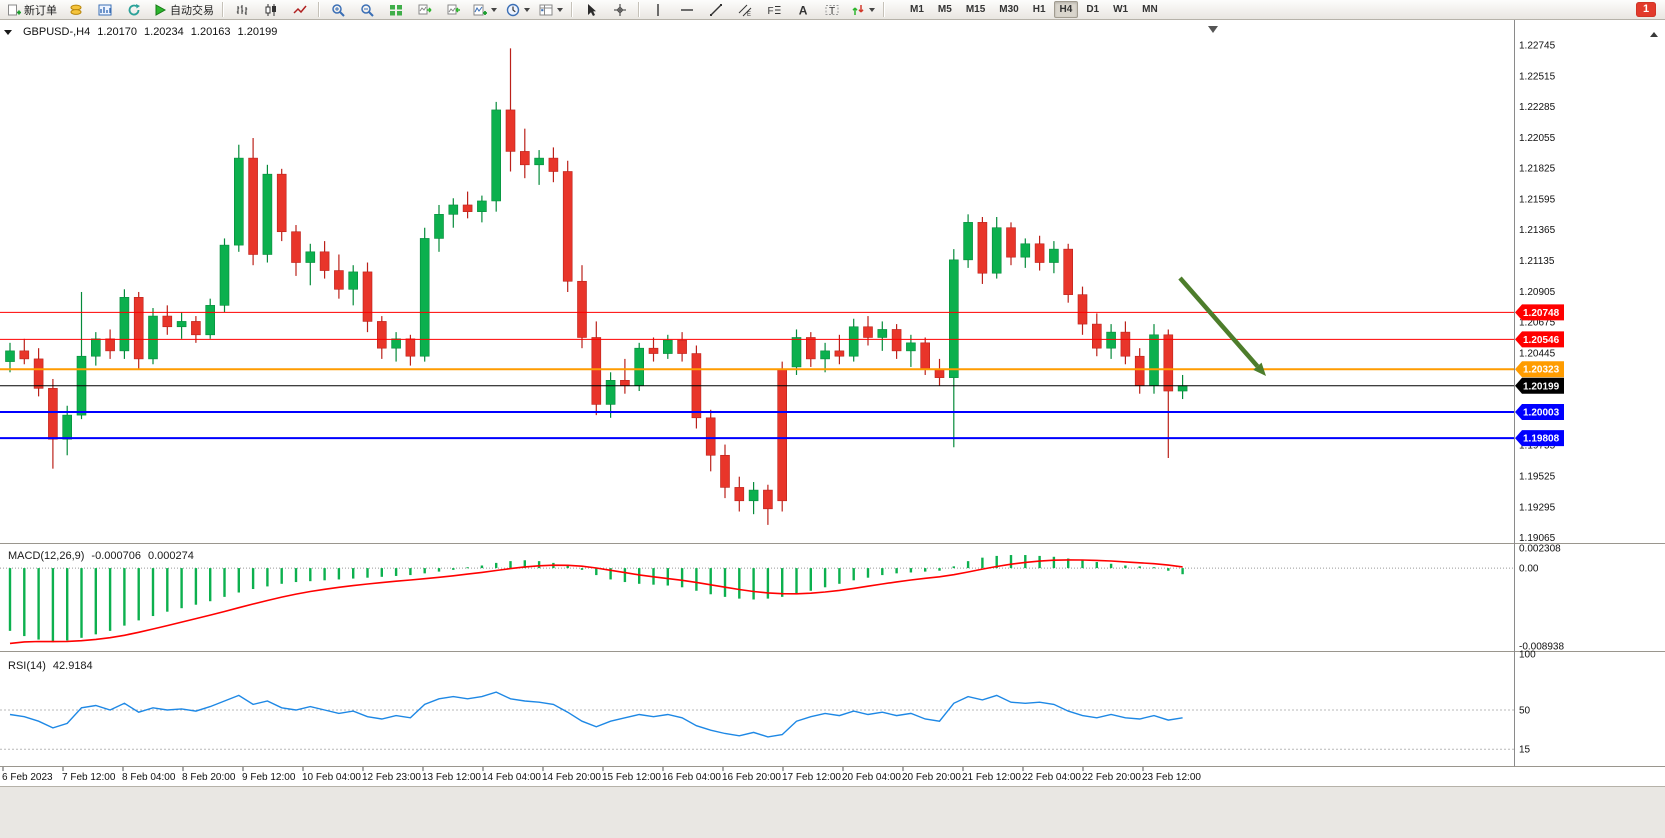 The image size is (1665, 838). What do you see at coordinates (1066, 9) in the screenshot?
I see `timeframe-h4-button: H4` at bounding box center [1066, 9].